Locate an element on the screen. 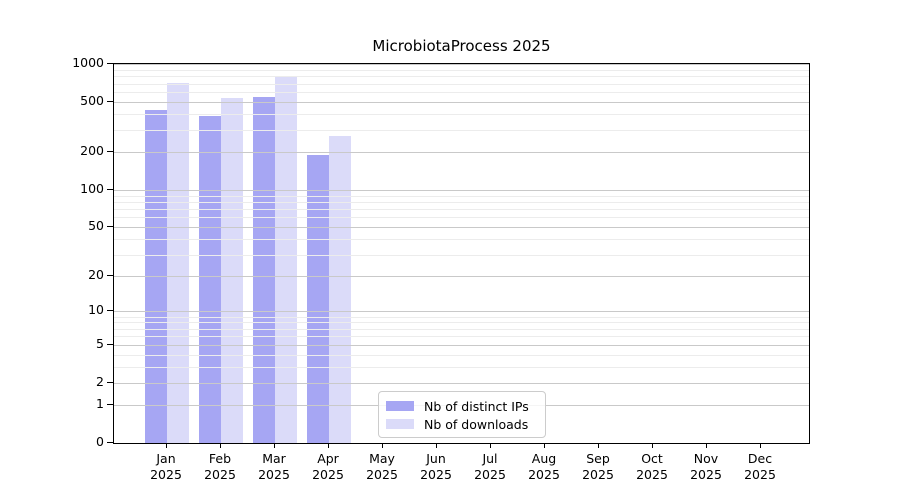  y-tick-label: 0 is located at coordinates (100, 441).